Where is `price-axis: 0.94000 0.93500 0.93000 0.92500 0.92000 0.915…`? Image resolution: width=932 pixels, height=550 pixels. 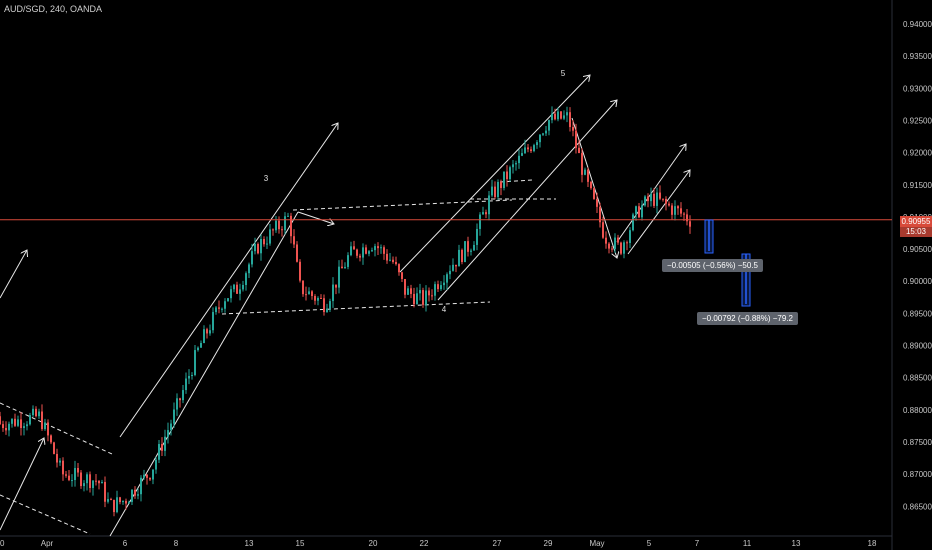 price-axis: 0.94000 0.93500 0.93000 0.92500 0.92000 0.915… is located at coordinates (917, 265).